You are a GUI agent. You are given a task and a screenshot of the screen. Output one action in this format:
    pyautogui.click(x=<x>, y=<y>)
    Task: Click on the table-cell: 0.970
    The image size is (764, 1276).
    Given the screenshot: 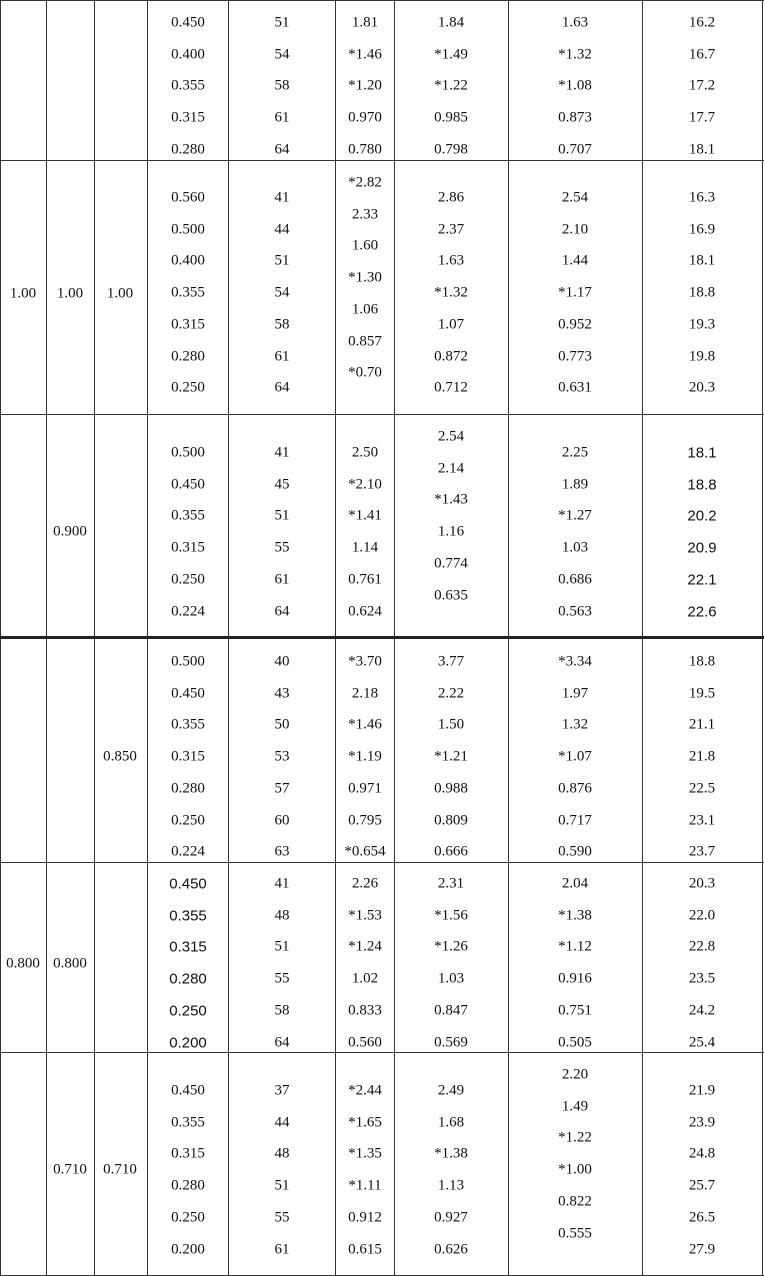 What is the action you would take?
    pyautogui.click(x=365, y=117)
    